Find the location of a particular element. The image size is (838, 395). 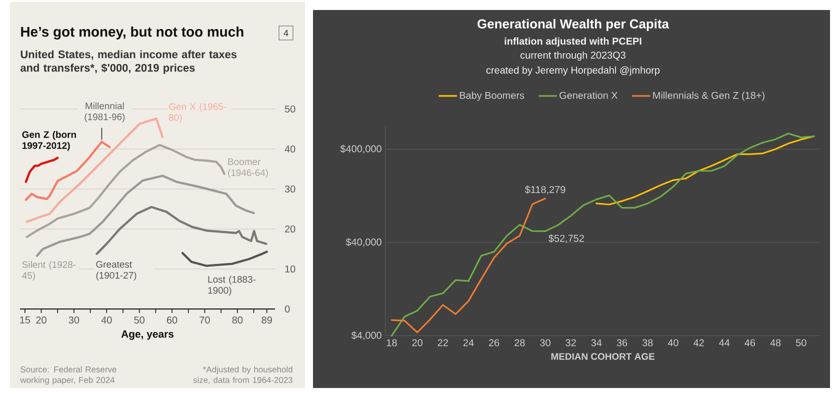

x-tick-label: 18 is located at coordinates (391, 342).